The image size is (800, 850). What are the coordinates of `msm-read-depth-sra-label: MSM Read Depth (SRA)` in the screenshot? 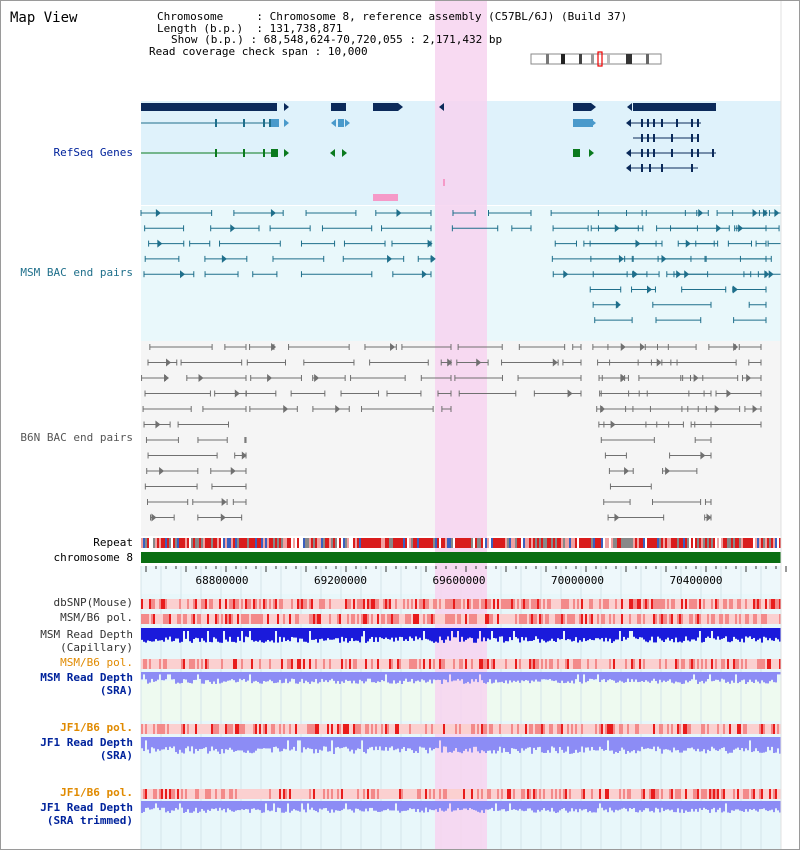 It's located at (86, 684).